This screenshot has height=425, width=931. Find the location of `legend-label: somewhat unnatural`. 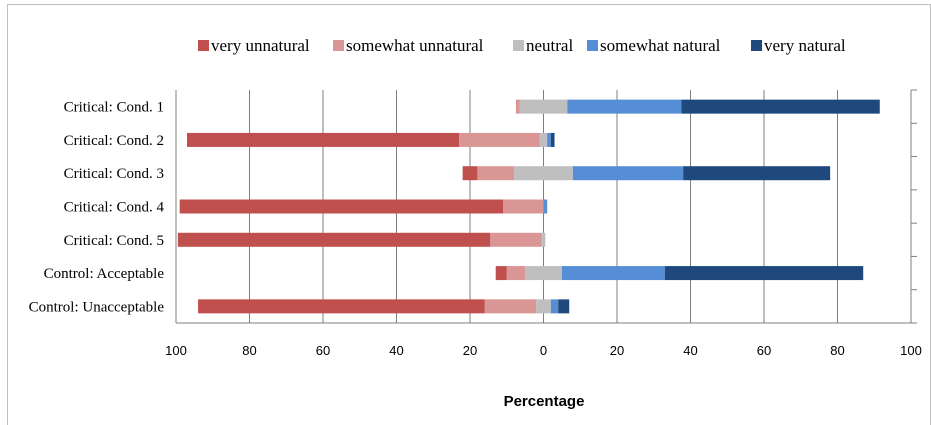

legend-label: somewhat unnatural is located at coordinates (415, 45).